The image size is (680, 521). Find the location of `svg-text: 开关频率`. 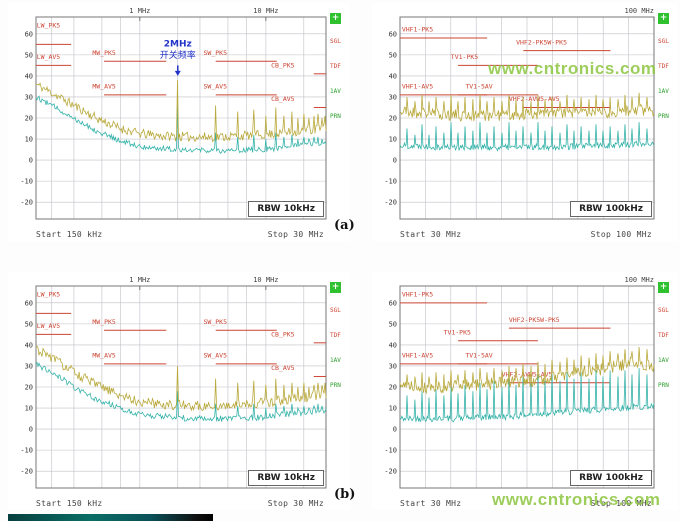

svg-text: 开关频率 is located at coordinates (178, 55).